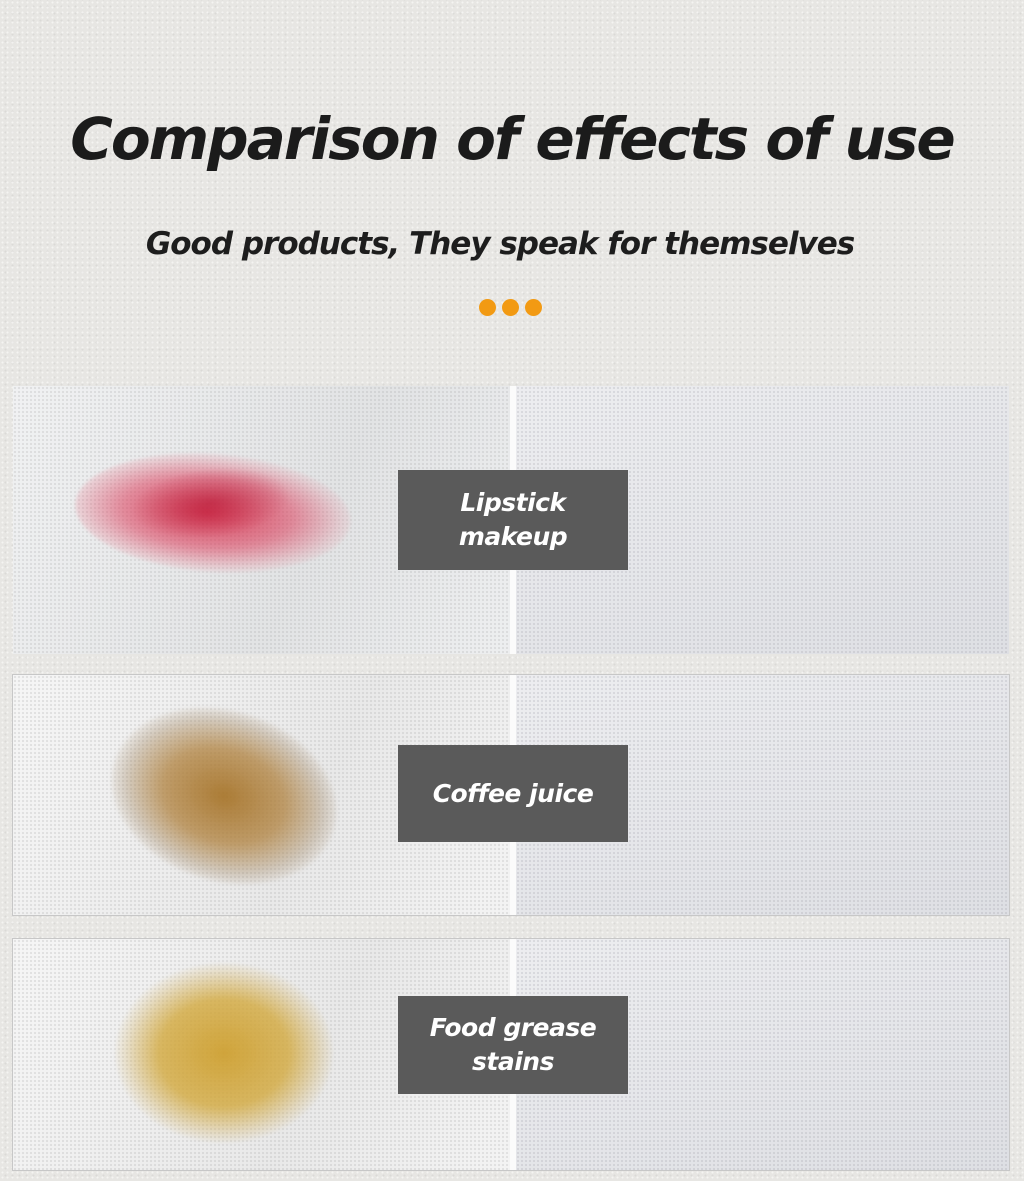 The width and height of the screenshot is (1024, 1181). What do you see at coordinates (224, 1053) in the screenshot?
I see `grease-stain` at bounding box center [224, 1053].